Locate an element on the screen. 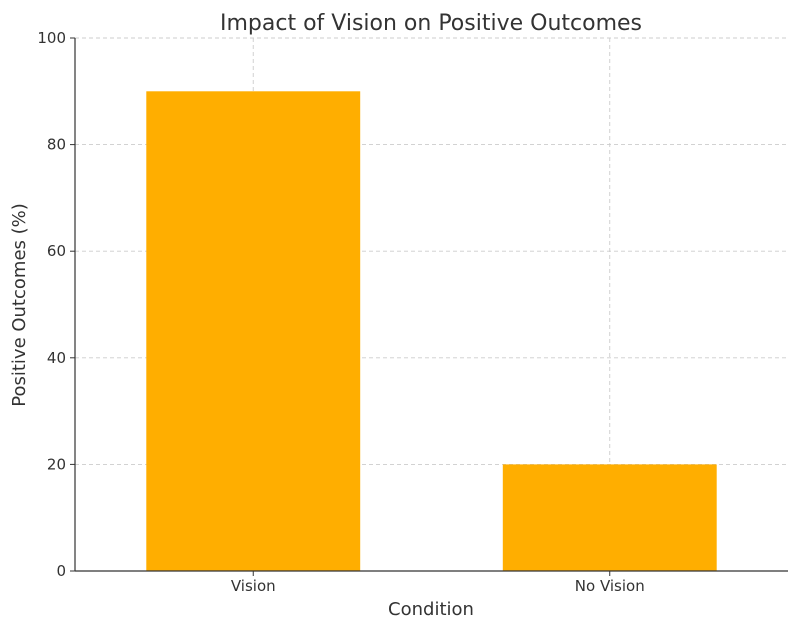 This screenshot has width=800, height=634. x-axis-label: Condition is located at coordinates (431, 609).